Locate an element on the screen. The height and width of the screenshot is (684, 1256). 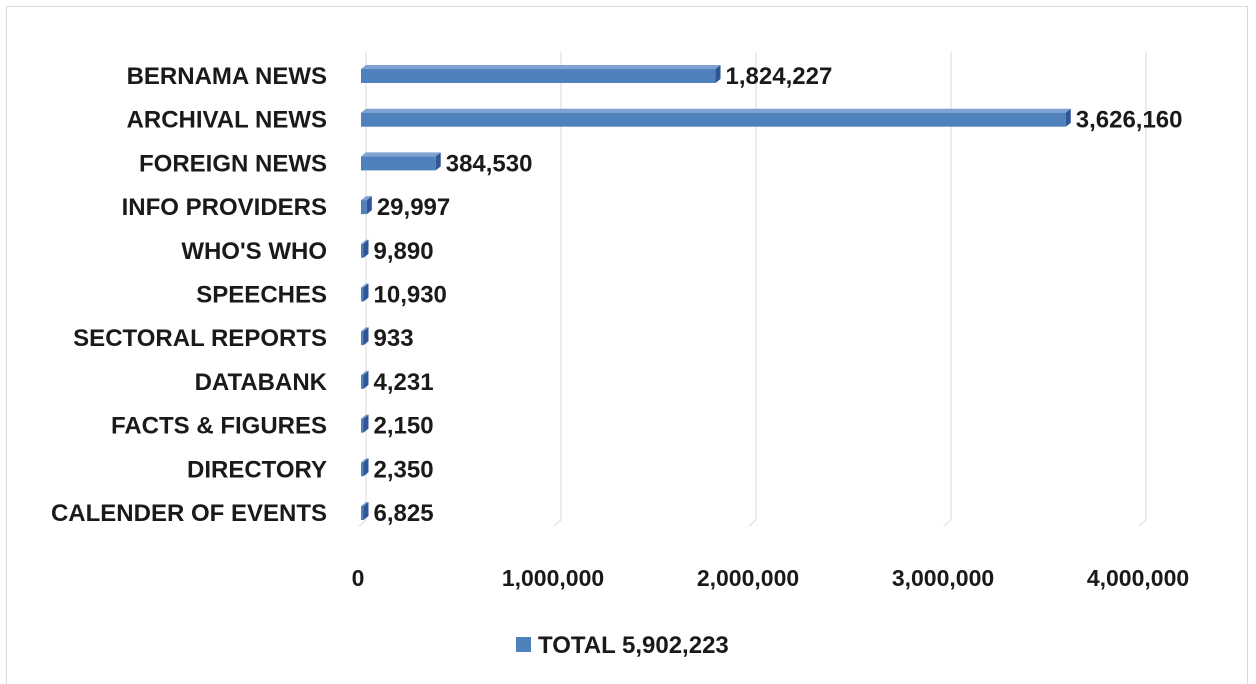
data-label: 933 is located at coordinates (394, 338).